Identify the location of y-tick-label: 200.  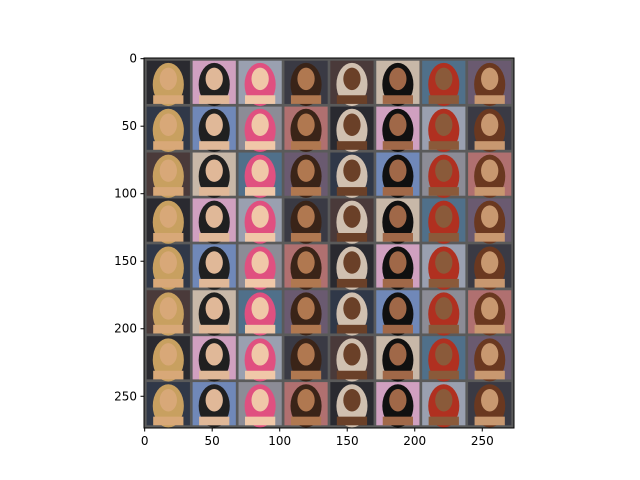
(125, 329).